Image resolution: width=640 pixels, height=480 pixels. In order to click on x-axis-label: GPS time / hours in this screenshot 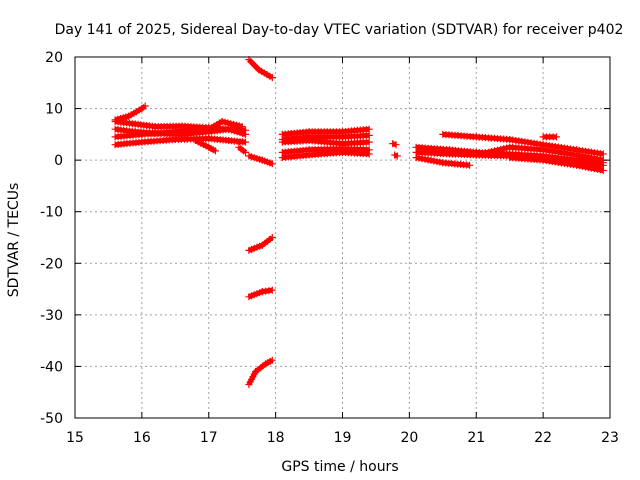, I will do `click(339, 467)`.